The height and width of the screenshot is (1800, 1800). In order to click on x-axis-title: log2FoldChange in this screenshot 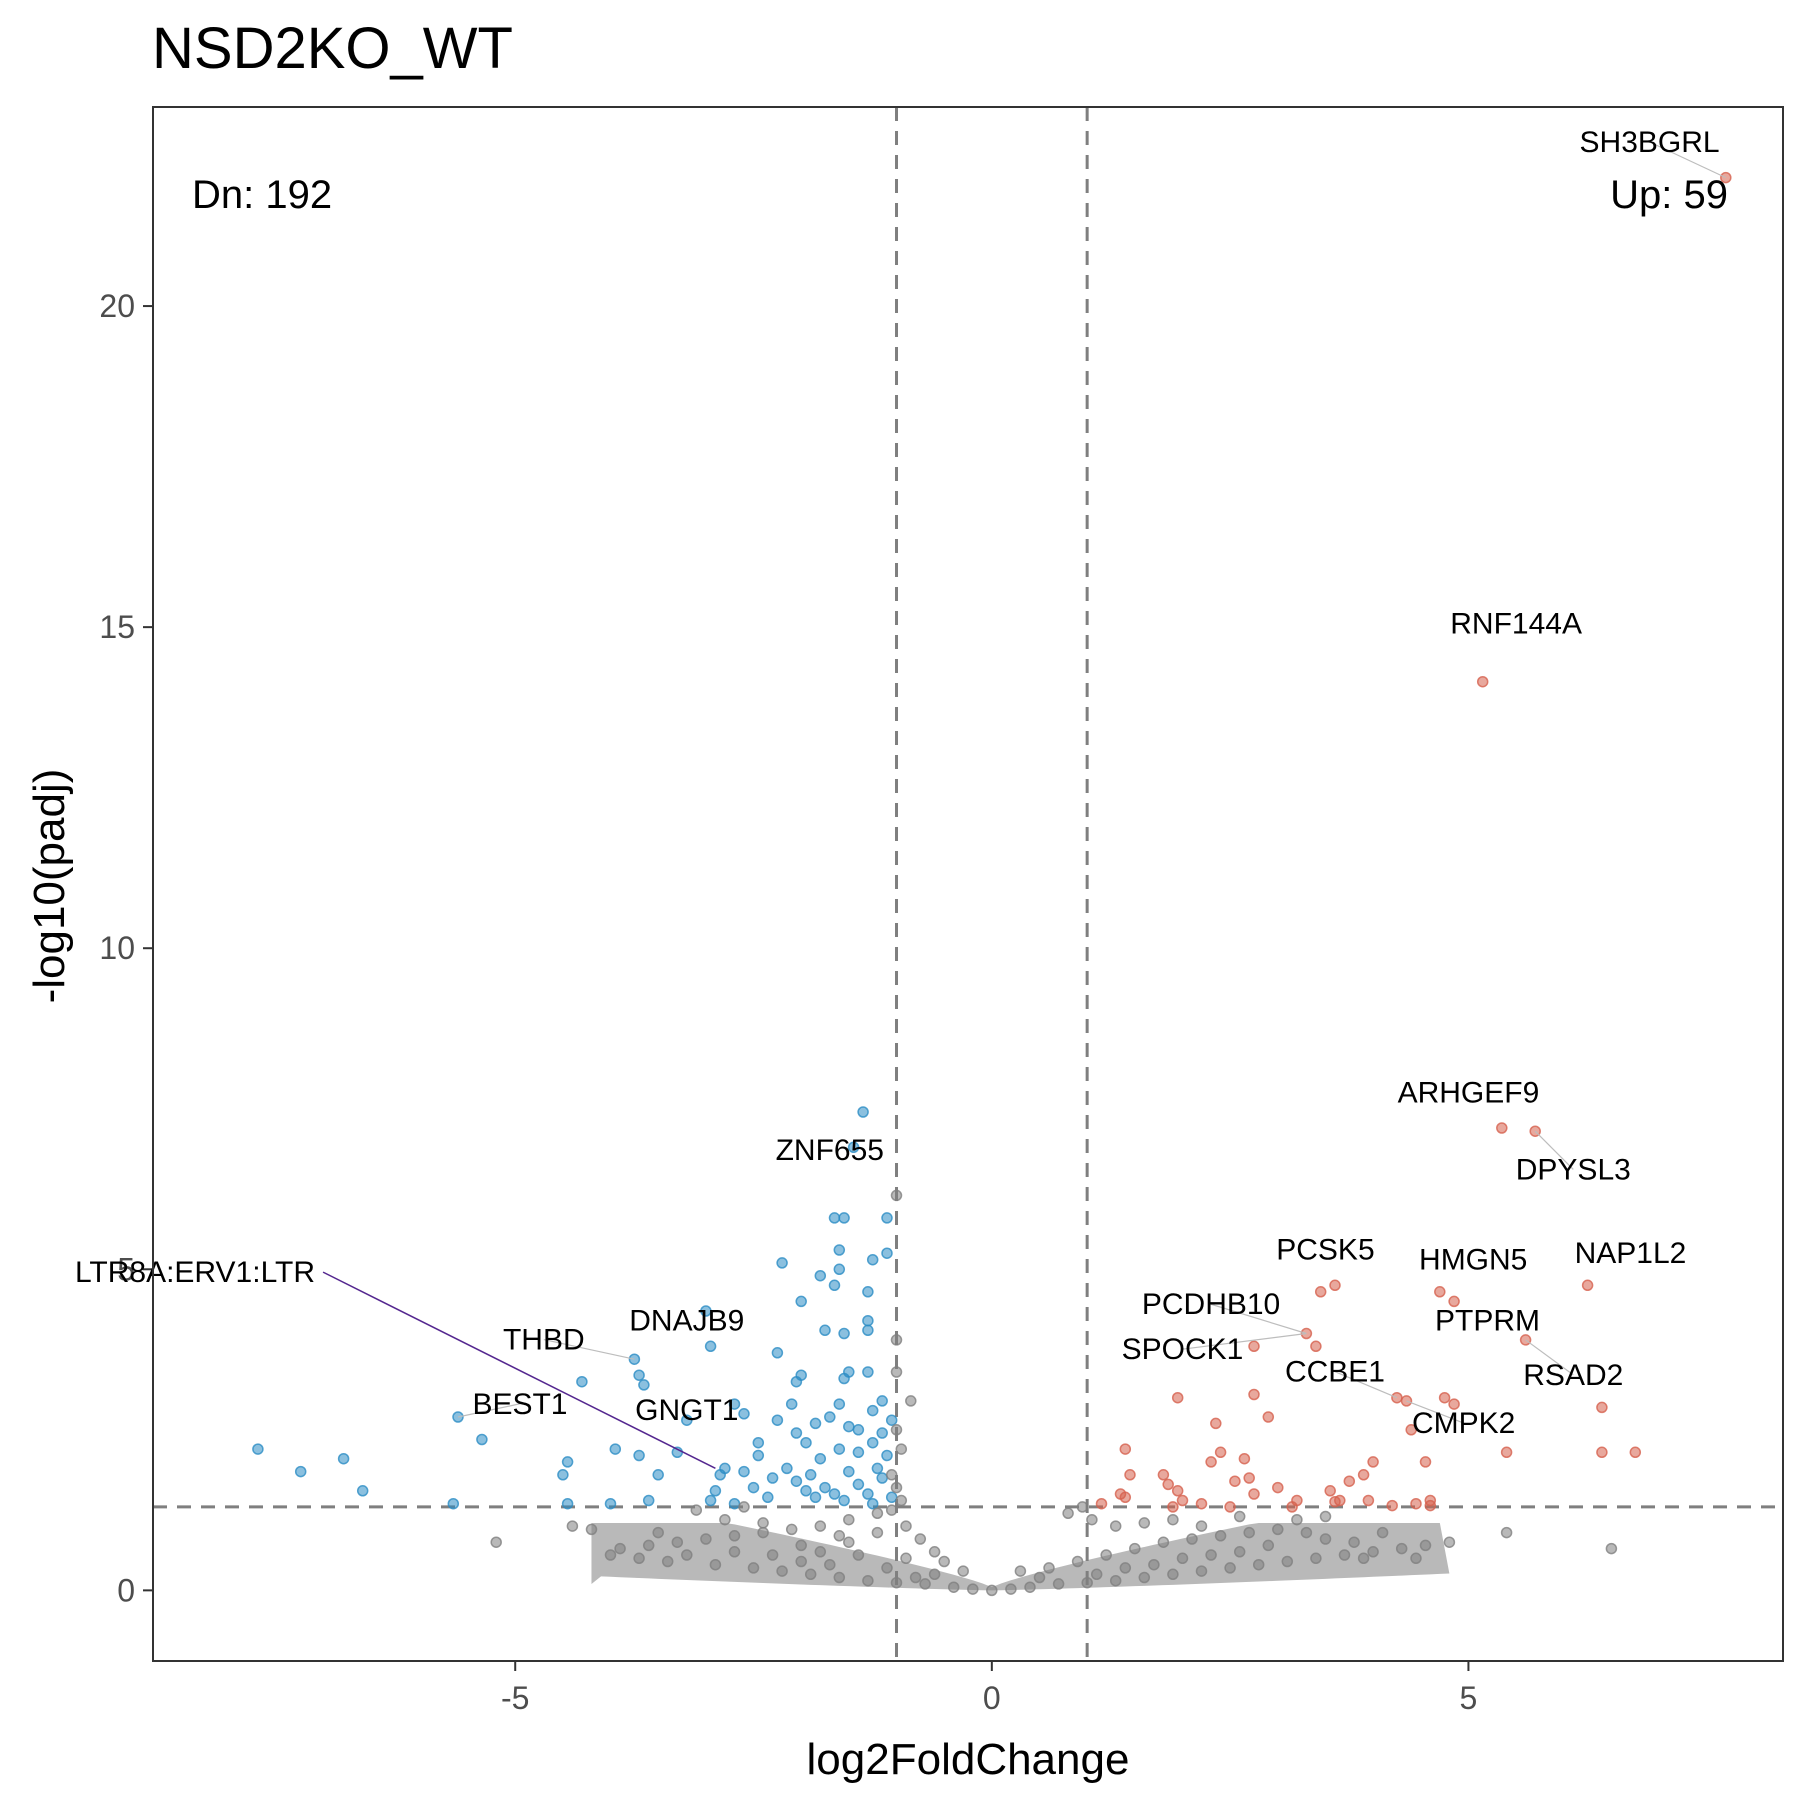, I will do `click(968, 1759)`.